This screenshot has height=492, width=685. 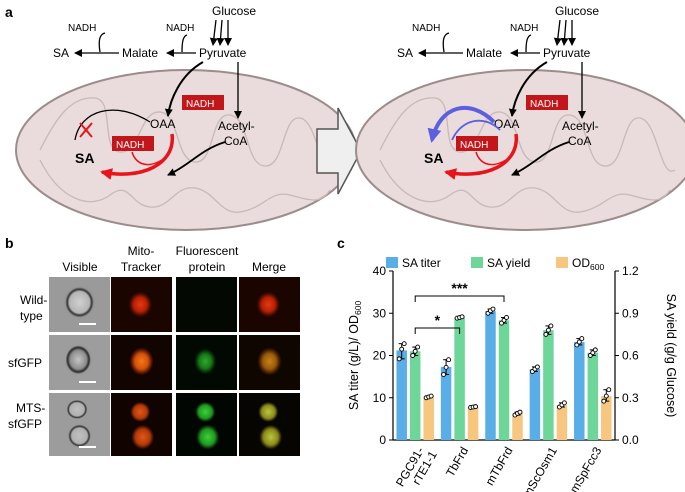 I want to click on column-header-visible: Visible, so click(x=79, y=267).